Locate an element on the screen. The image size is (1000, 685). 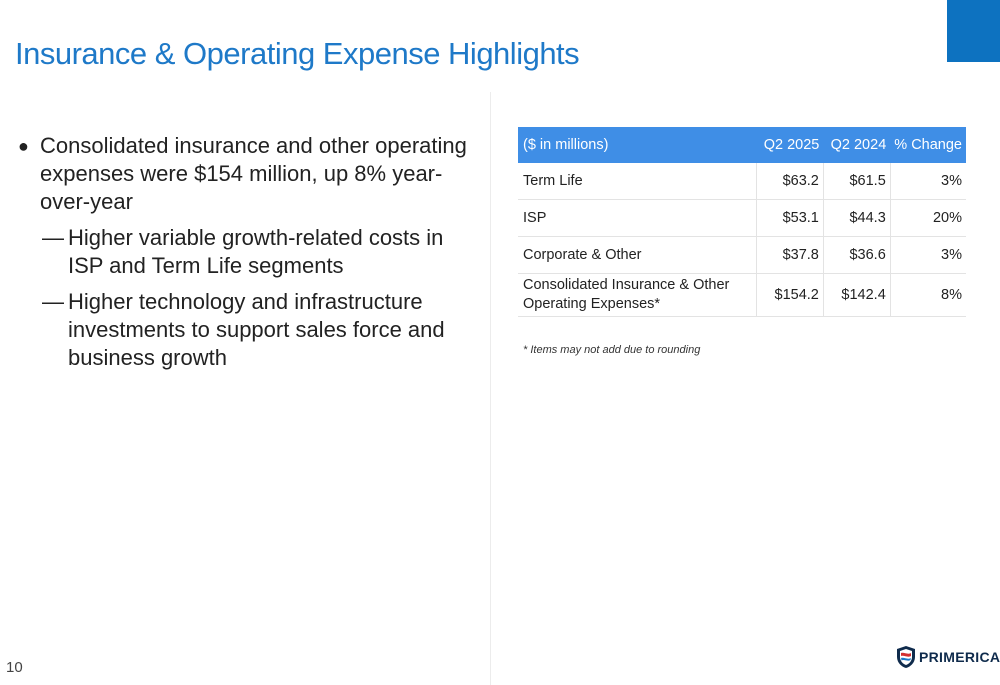
table-cell: $37.8 is located at coordinates (790, 255).